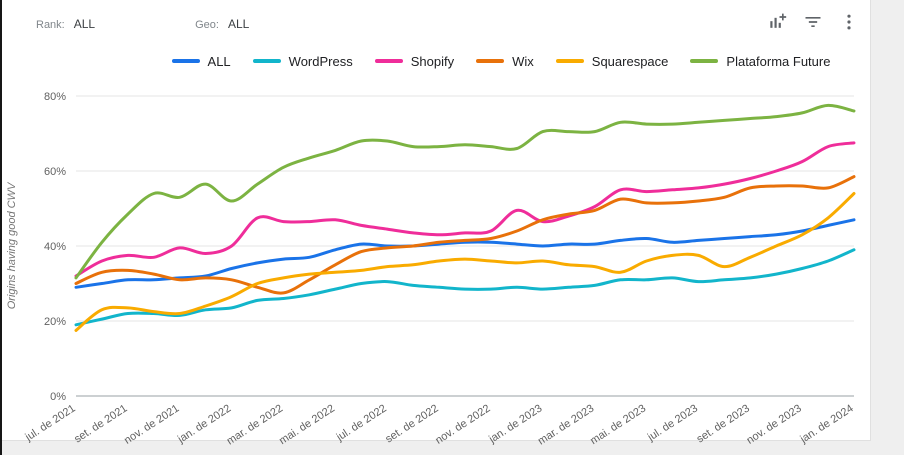  Describe the element at coordinates (320, 61) in the screenshot. I see `legend-label-wordpress: WordPress` at that location.